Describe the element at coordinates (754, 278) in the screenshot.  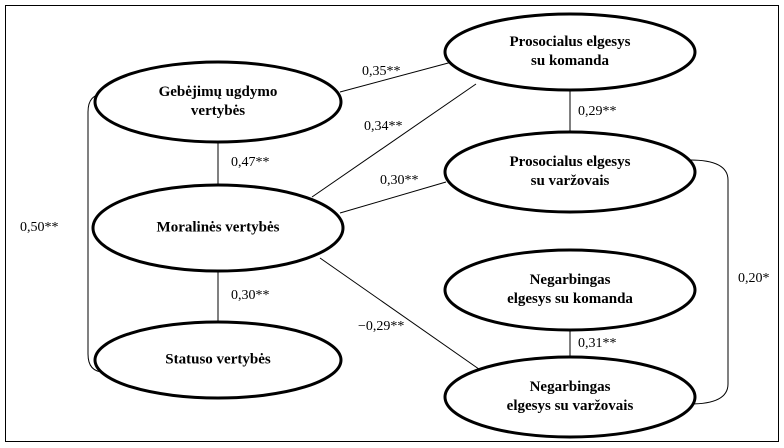
I see `edge-label: 0,20*` at that location.